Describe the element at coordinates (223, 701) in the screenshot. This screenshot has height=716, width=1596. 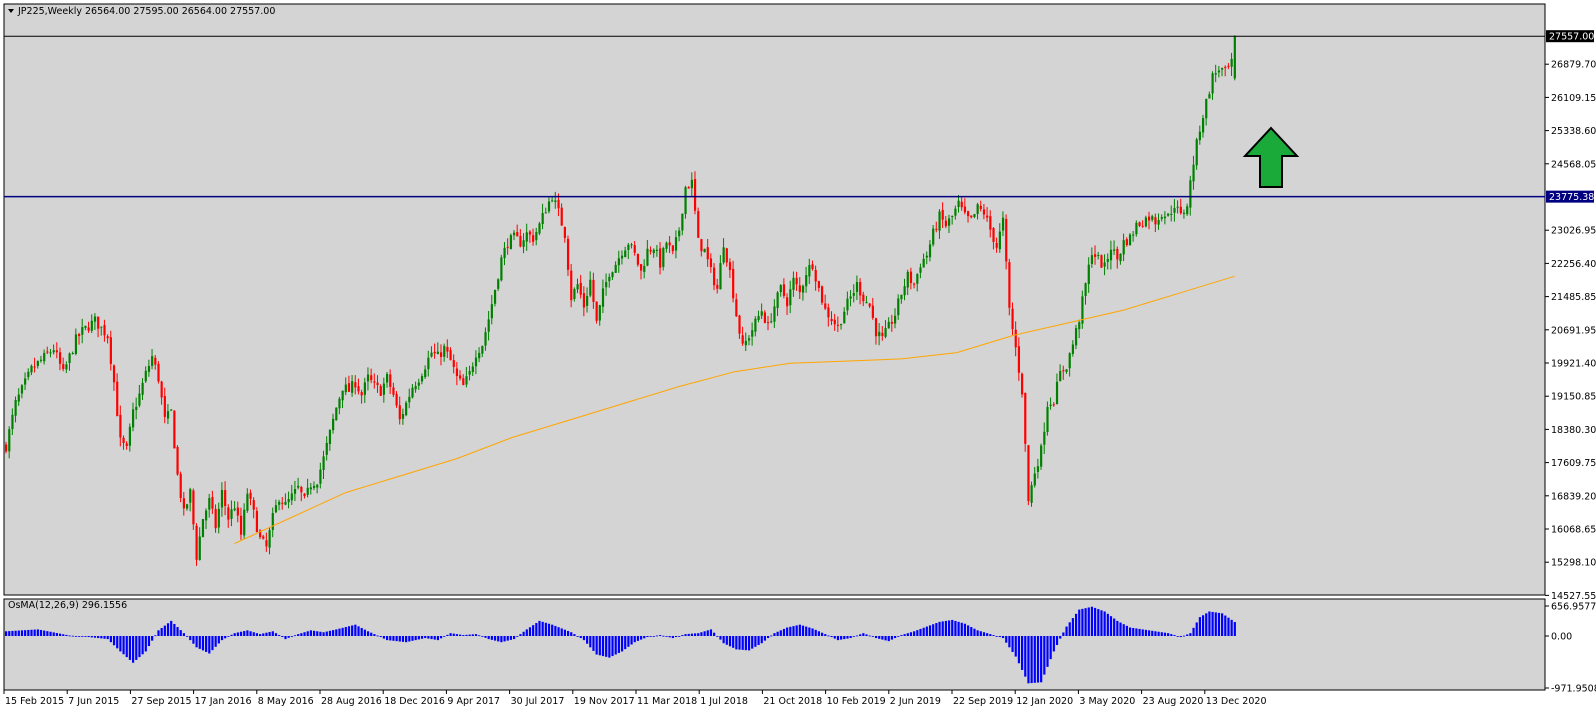
I see `time-tick-label: 17 Jan 2016` at that location.